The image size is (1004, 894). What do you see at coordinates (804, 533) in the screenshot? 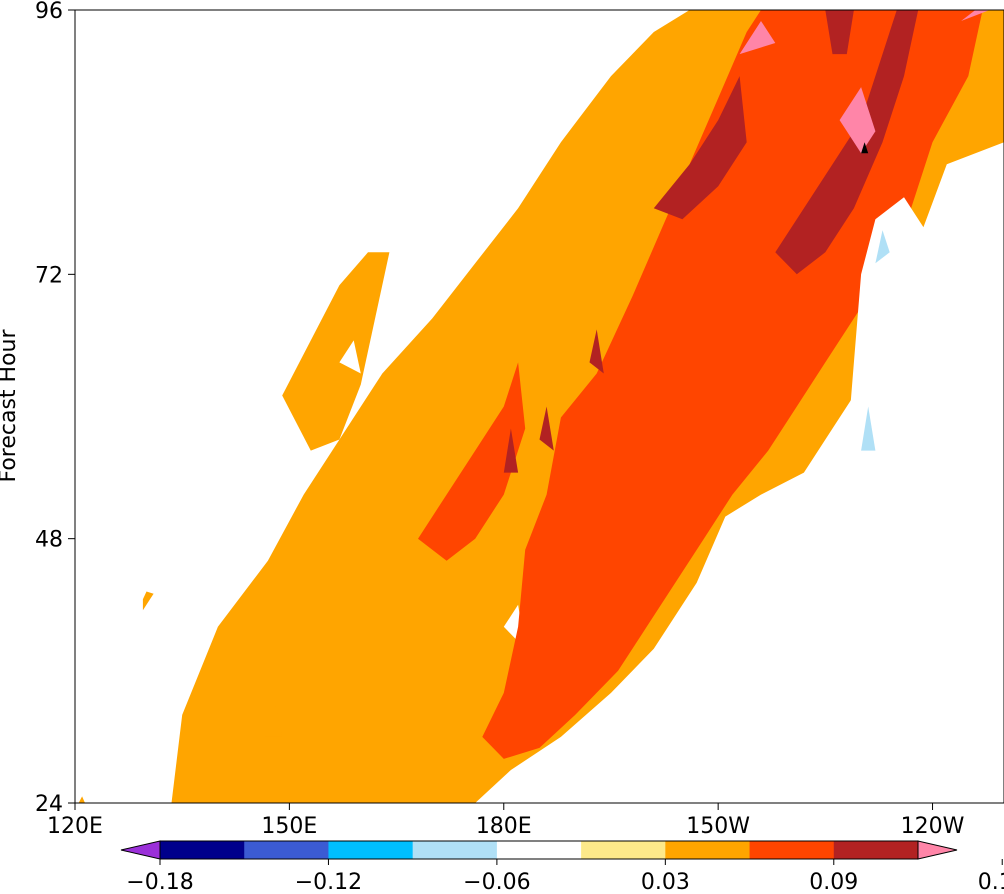
I see `contour-blue-small` at bounding box center [804, 533].